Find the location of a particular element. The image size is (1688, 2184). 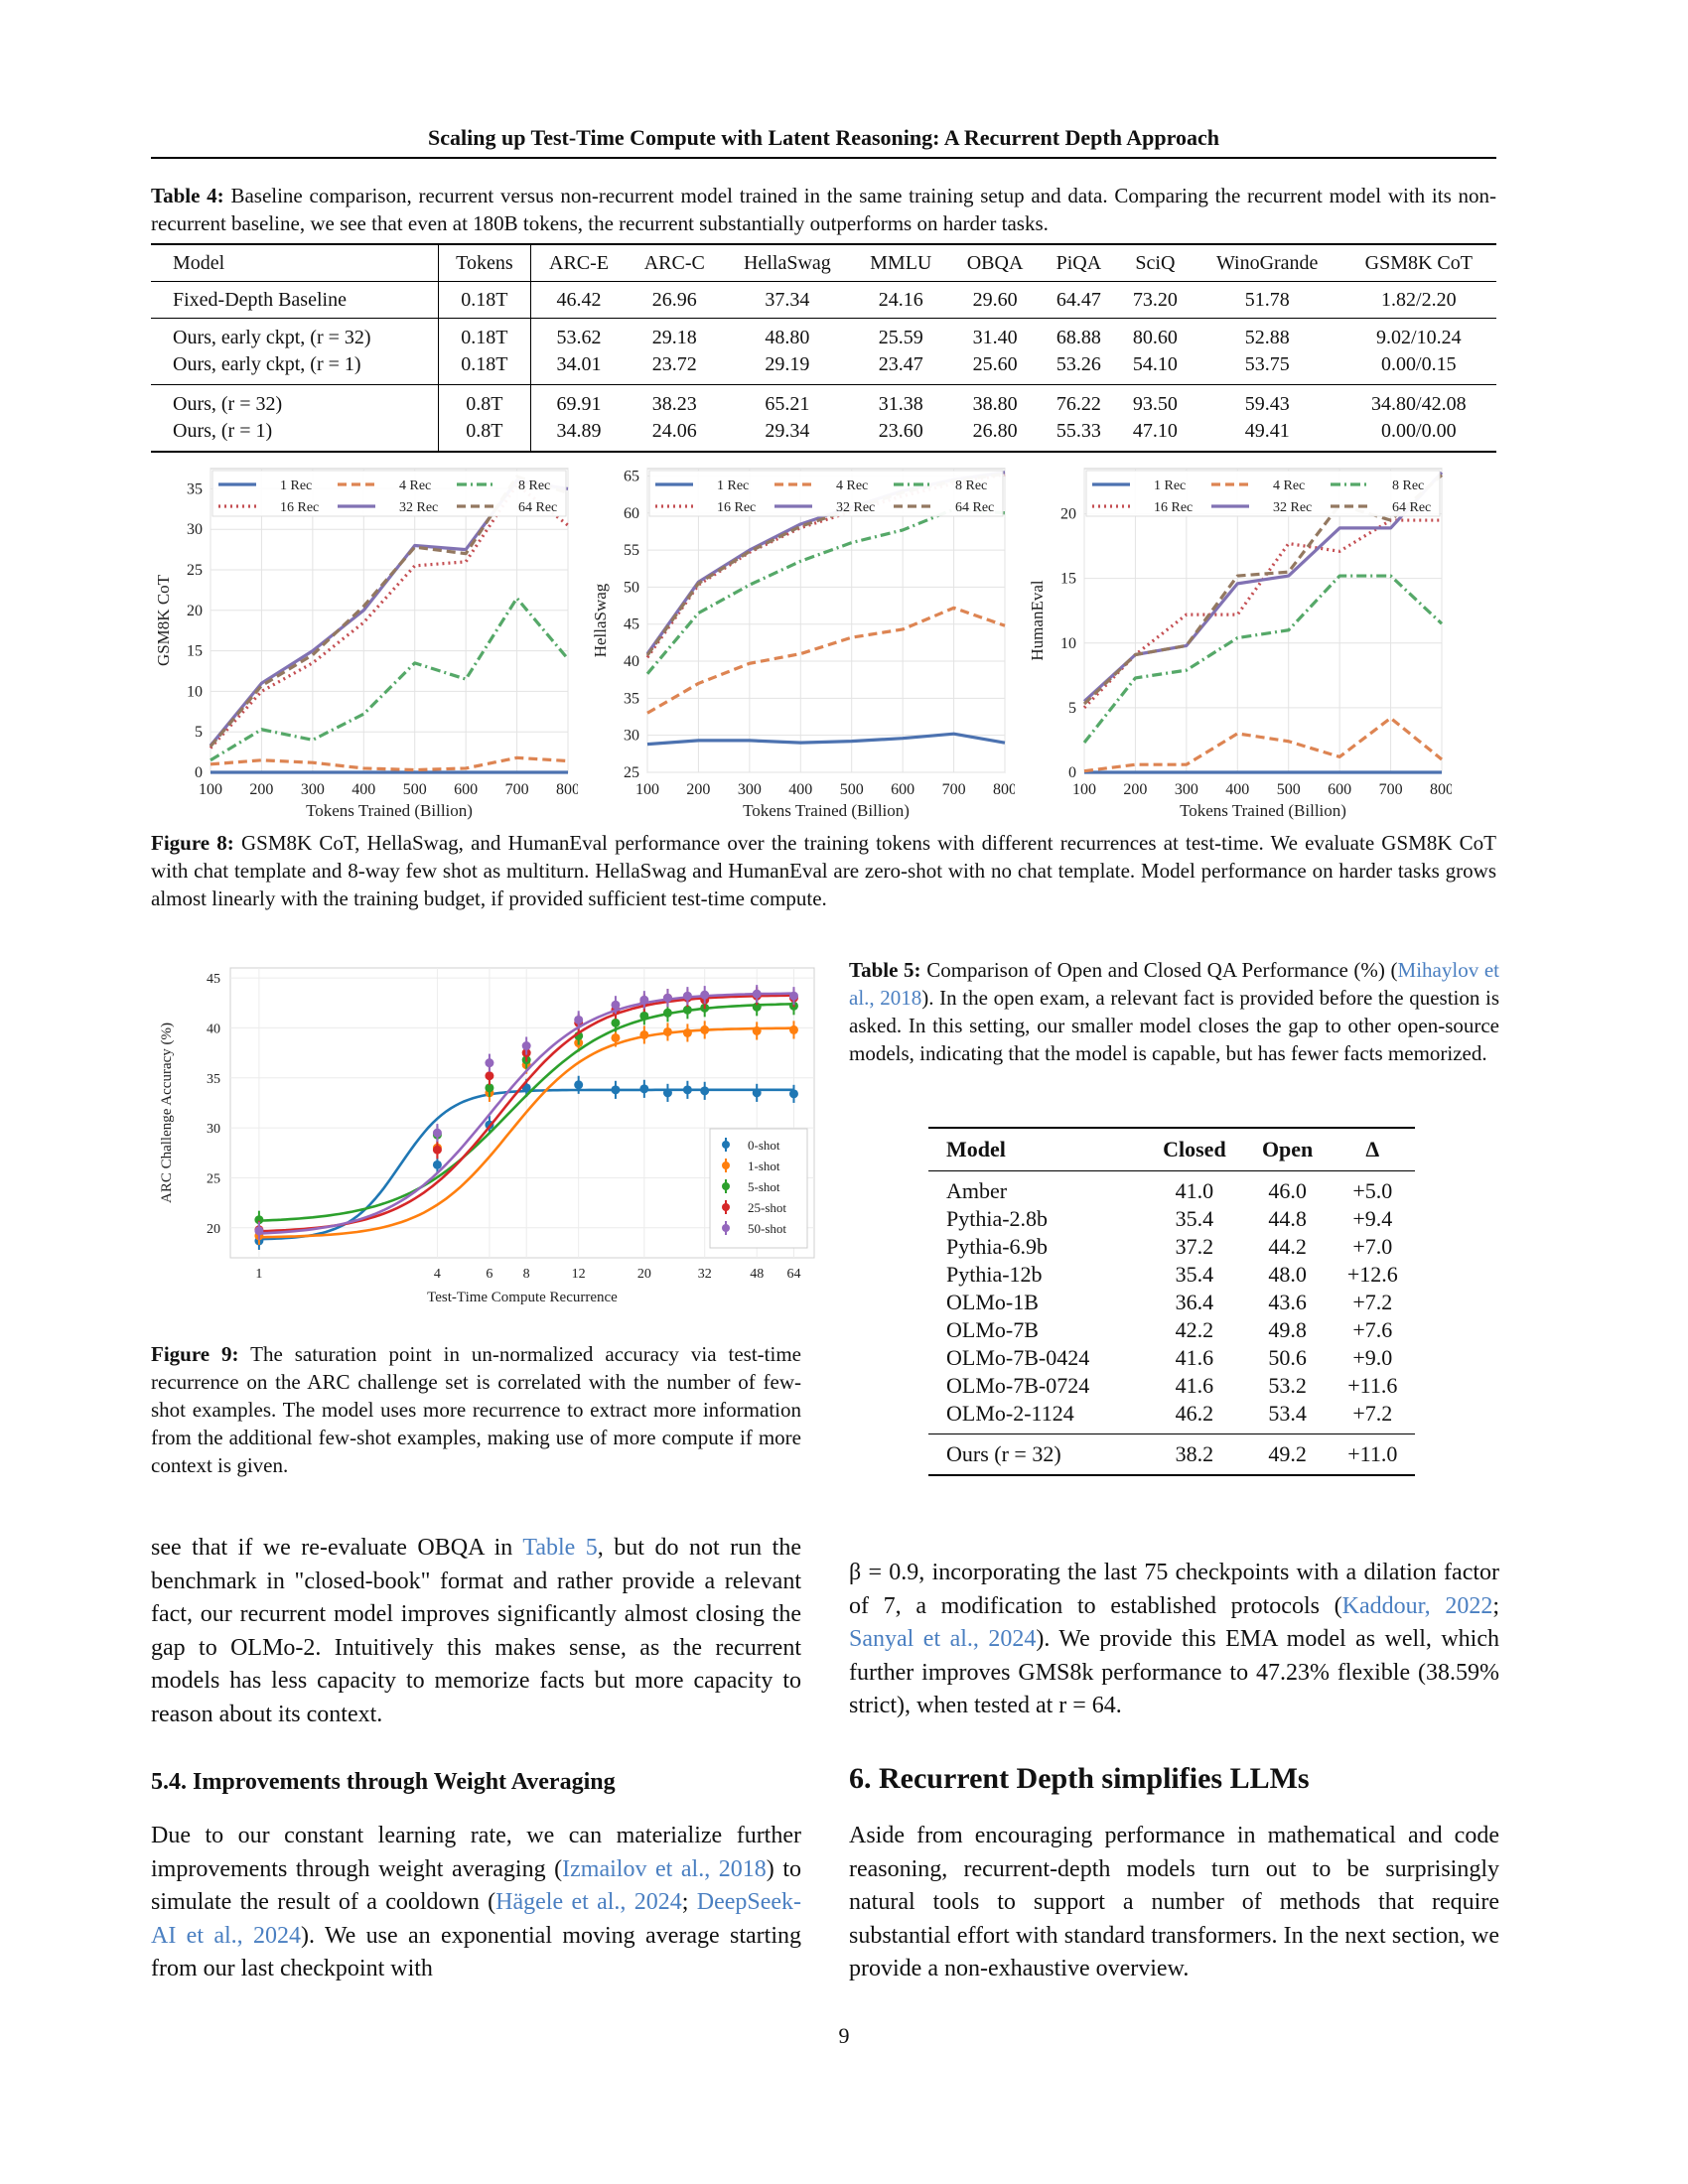

legend-label: 1 Rec is located at coordinates (1170, 485).